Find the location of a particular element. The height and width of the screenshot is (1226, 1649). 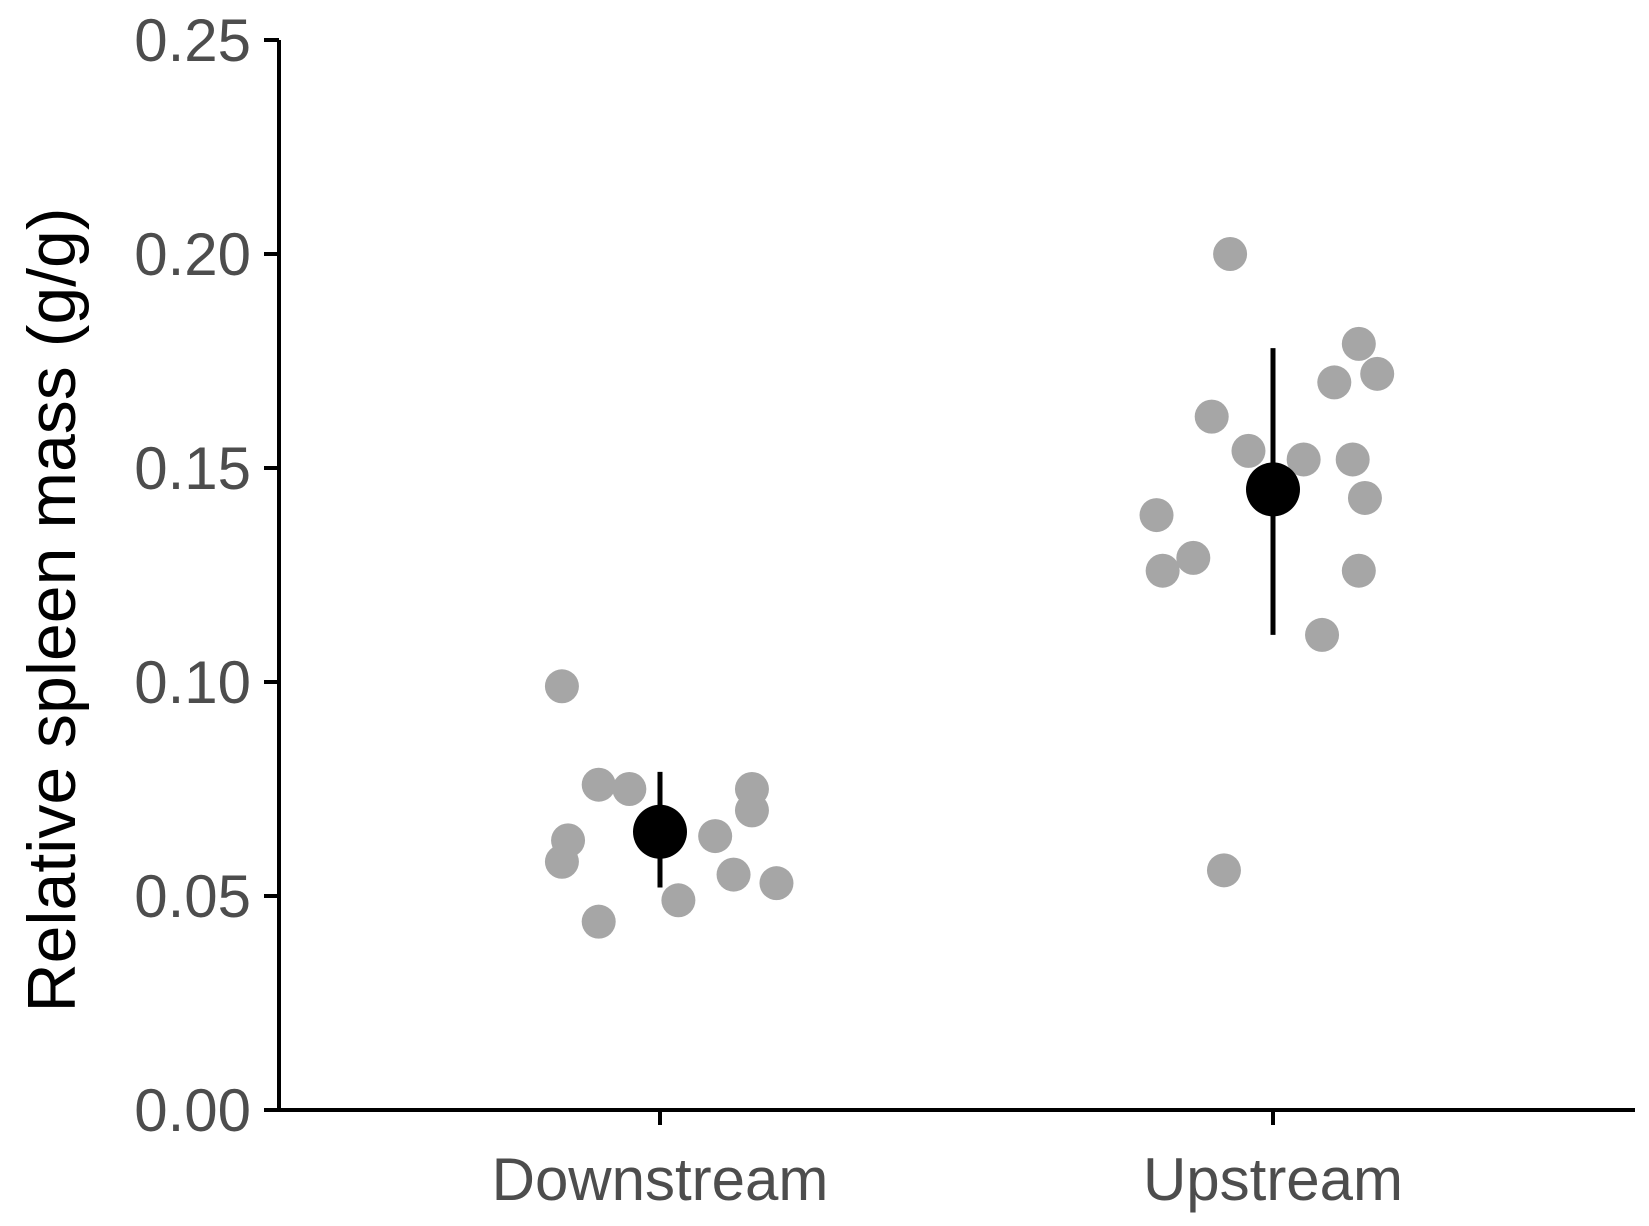

y-tick-label: 0.00 is located at coordinates (192, 1110).